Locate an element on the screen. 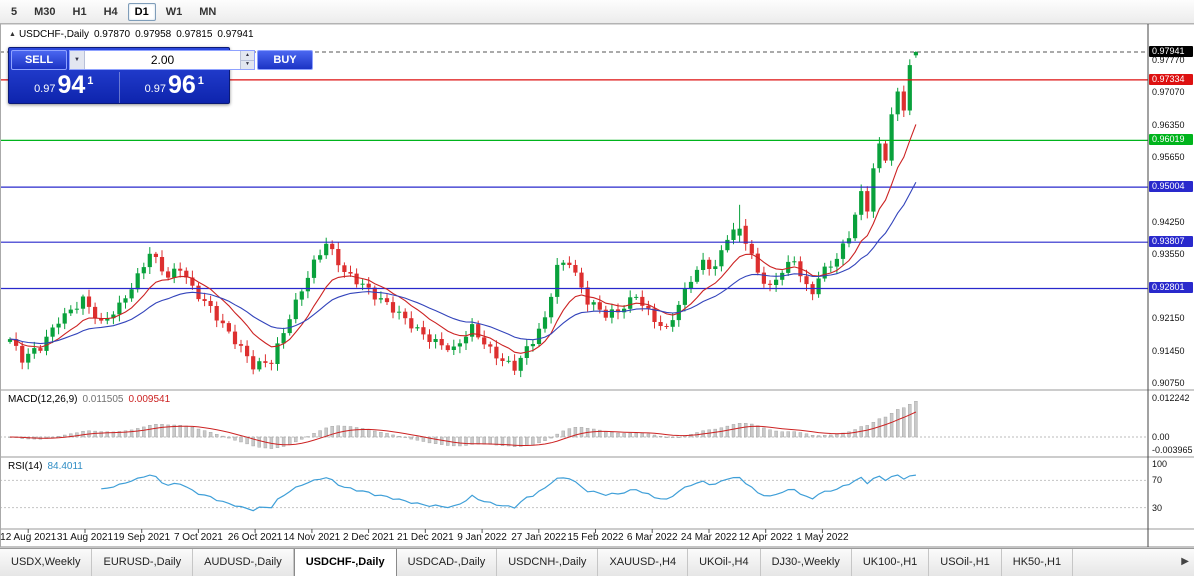 The height and width of the screenshot is (576, 1194). chart-symbol-period: USDCHF-,Daily is located at coordinates (53, 34).